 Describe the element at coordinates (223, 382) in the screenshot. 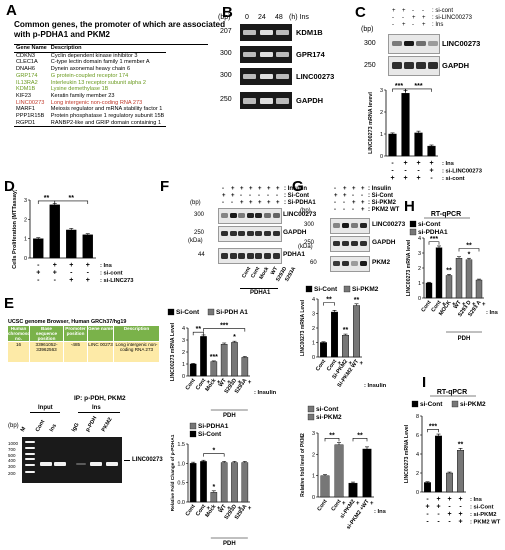

I see `x-tick-label: WT` at that location.